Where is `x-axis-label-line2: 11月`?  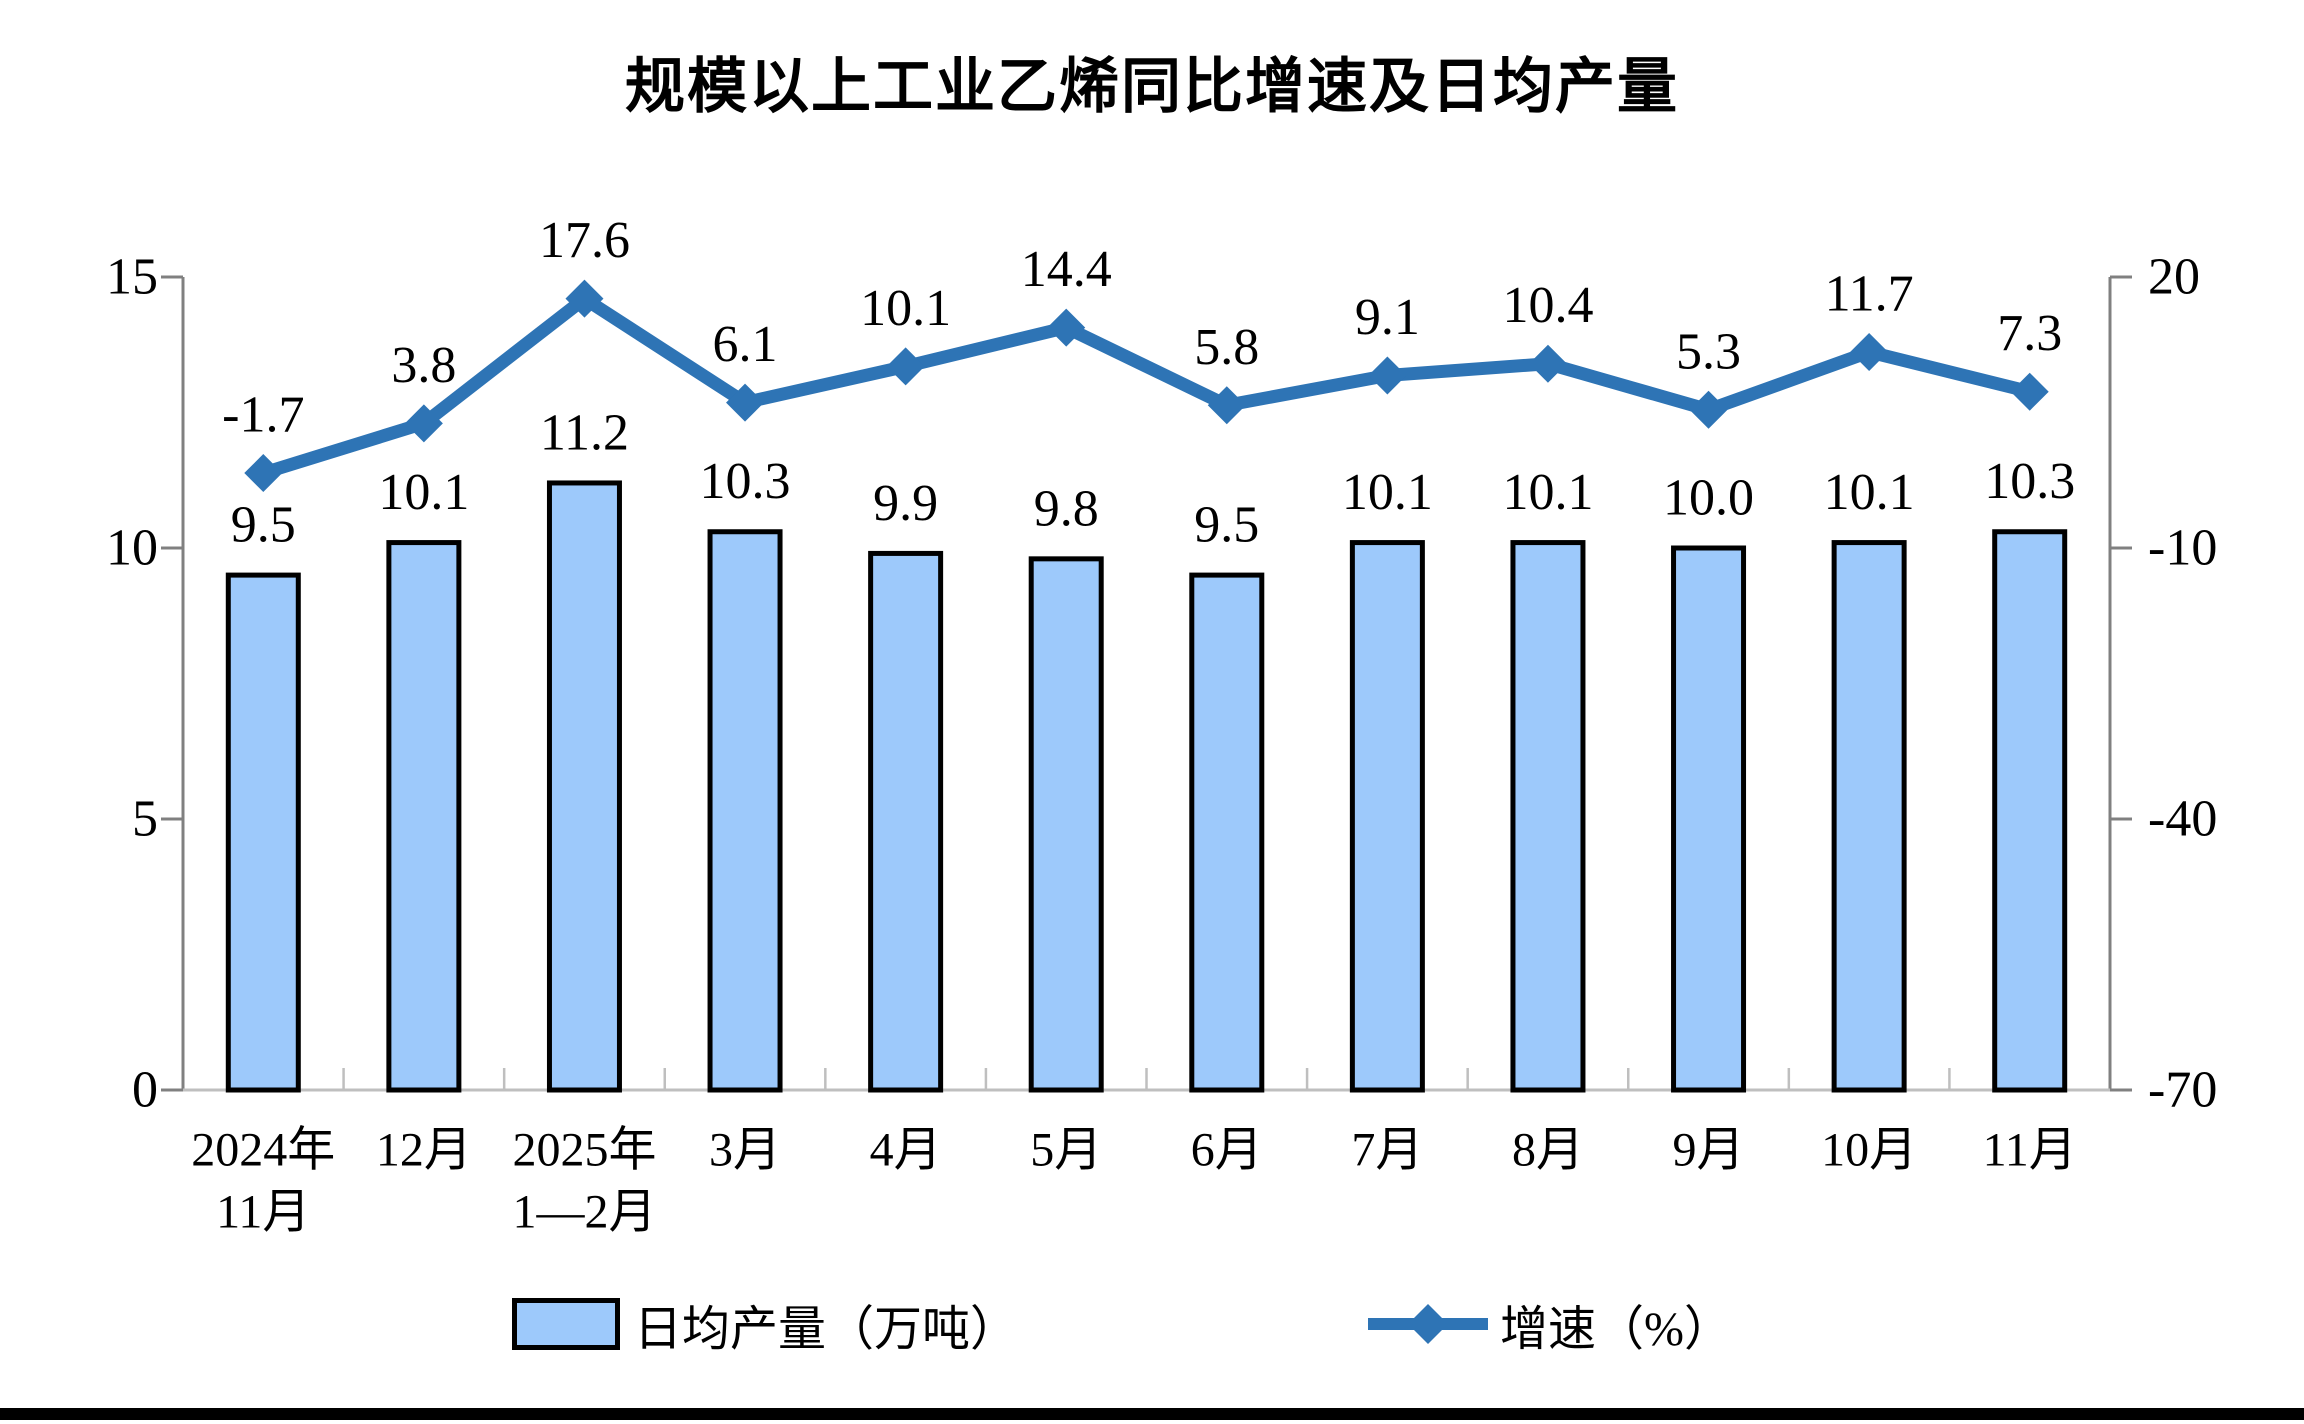 x-axis-label-line2: 11月 is located at coordinates (263, 1212).